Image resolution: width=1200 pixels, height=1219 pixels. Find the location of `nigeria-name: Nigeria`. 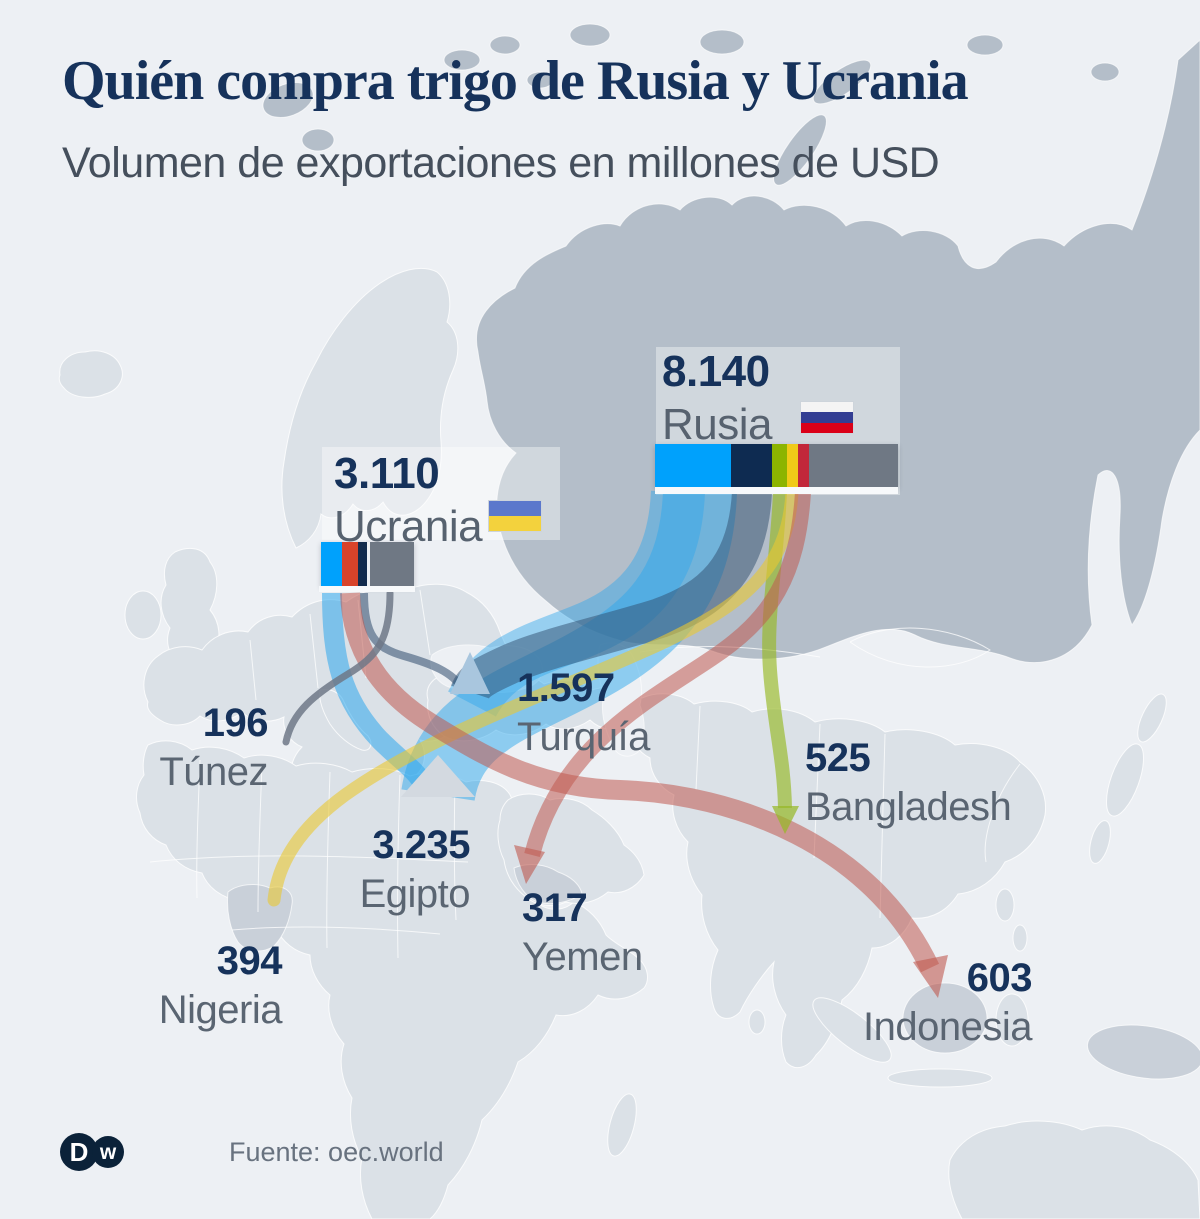

nigeria-name: Nigeria is located at coordinates (220, 1010).